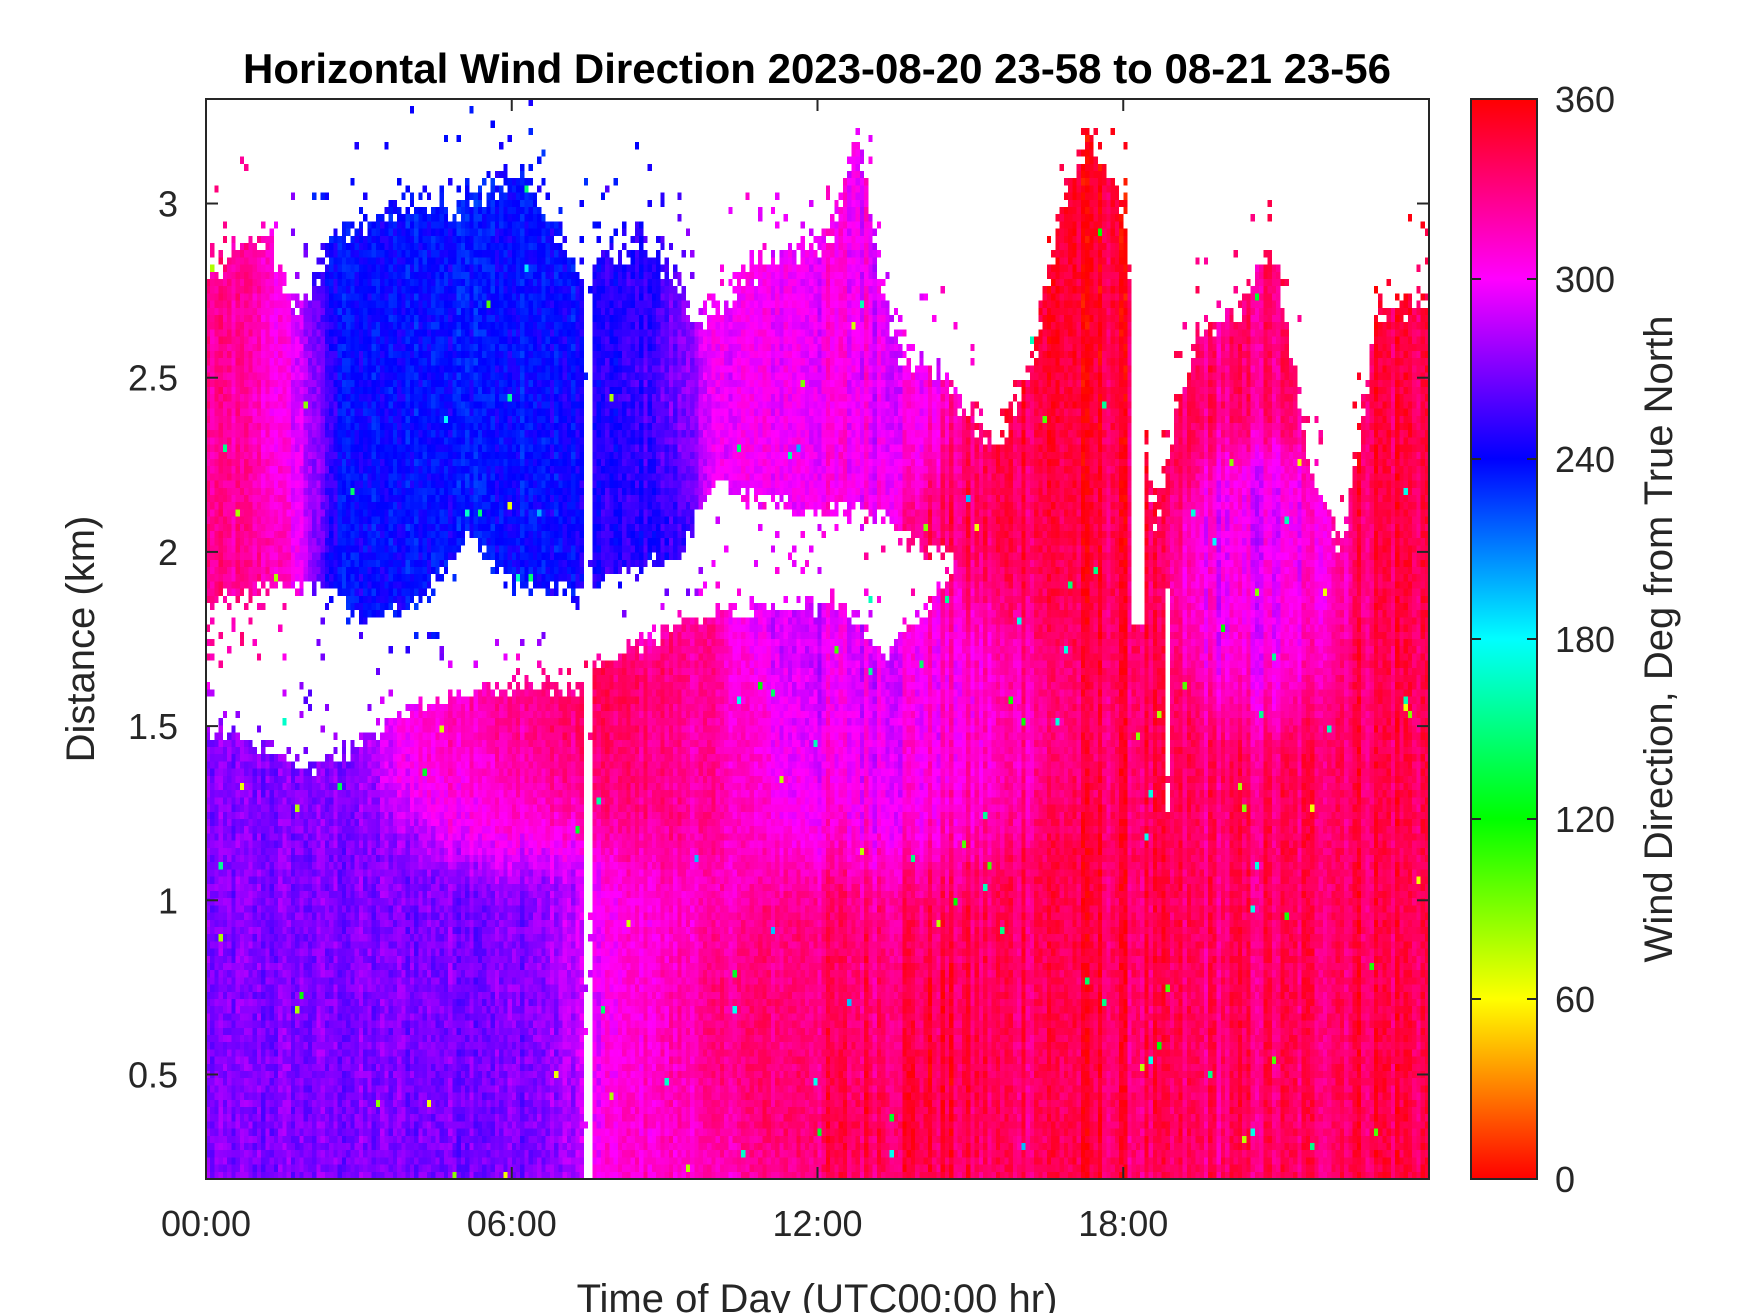 Image resolution: width=1750 pixels, height=1313 pixels. I want to click on x-axis-label: Time of Day (UTC00:00 hr), so click(817, 1295).